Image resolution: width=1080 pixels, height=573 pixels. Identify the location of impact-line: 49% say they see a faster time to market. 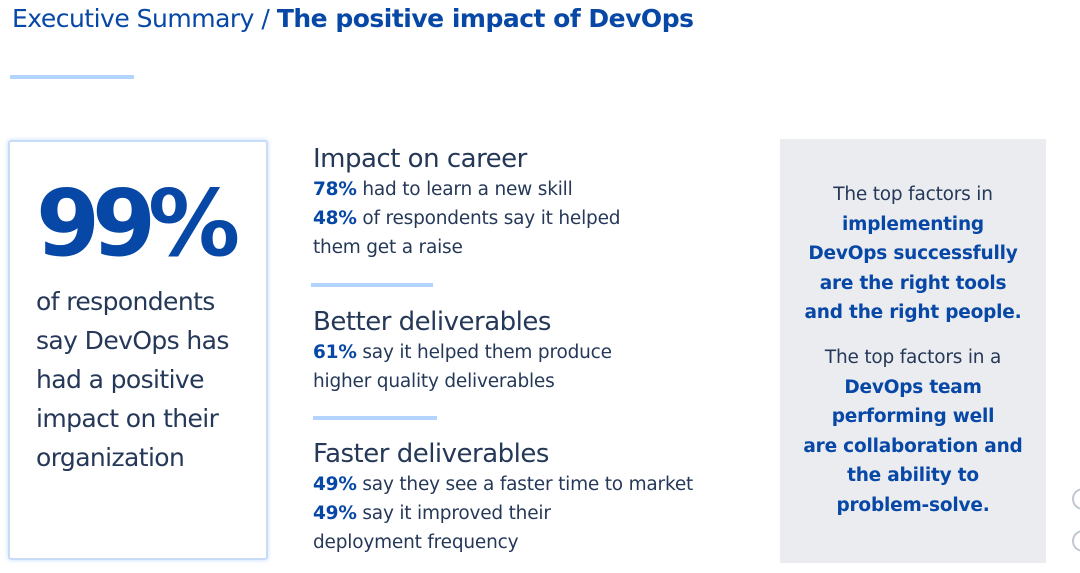
(503, 484).